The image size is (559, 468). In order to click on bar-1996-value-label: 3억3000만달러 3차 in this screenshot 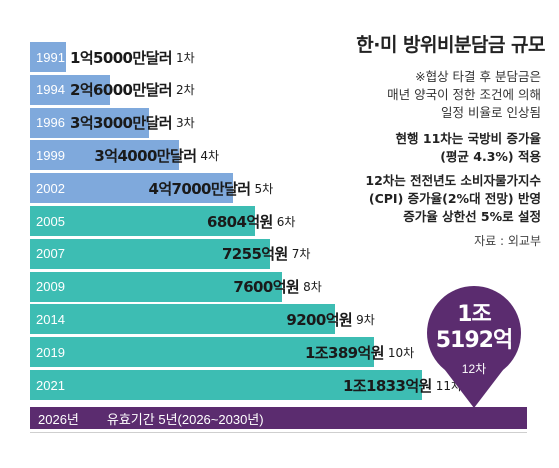, I will do `click(132, 123)`.